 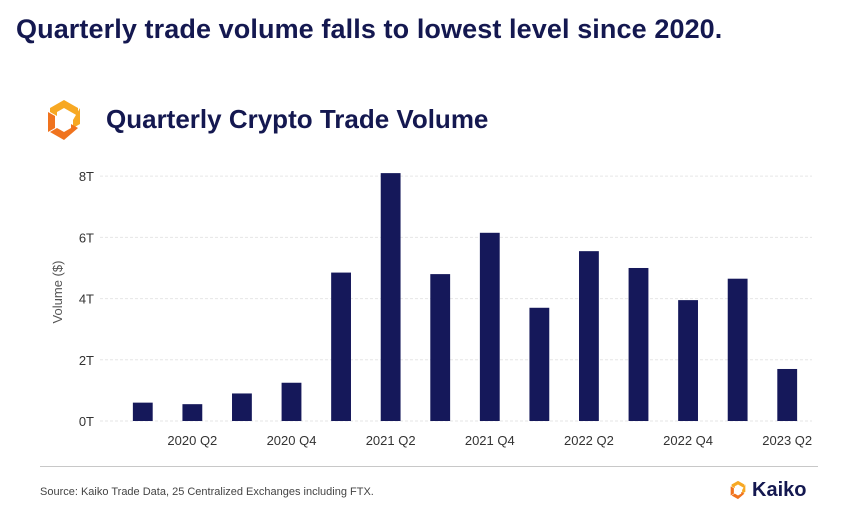 I want to click on brand-name: Kaiko, so click(x=779, y=489).